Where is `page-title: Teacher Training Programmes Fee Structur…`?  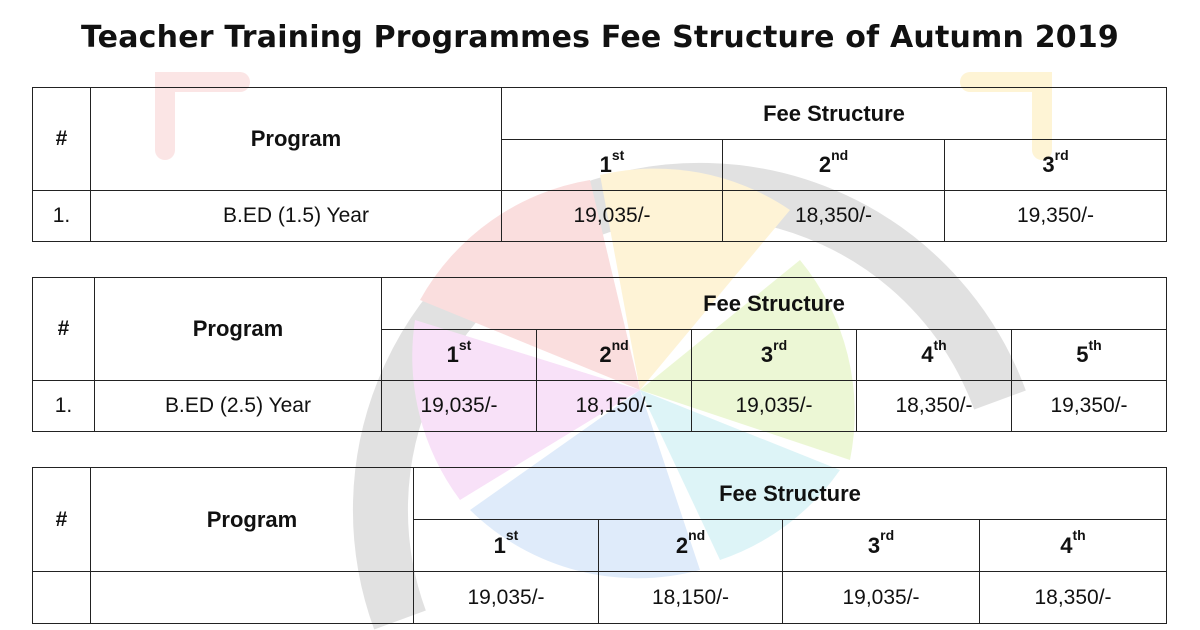
page-title: Teacher Training Programmes Fee Structur… is located at coordinates (600, 37).